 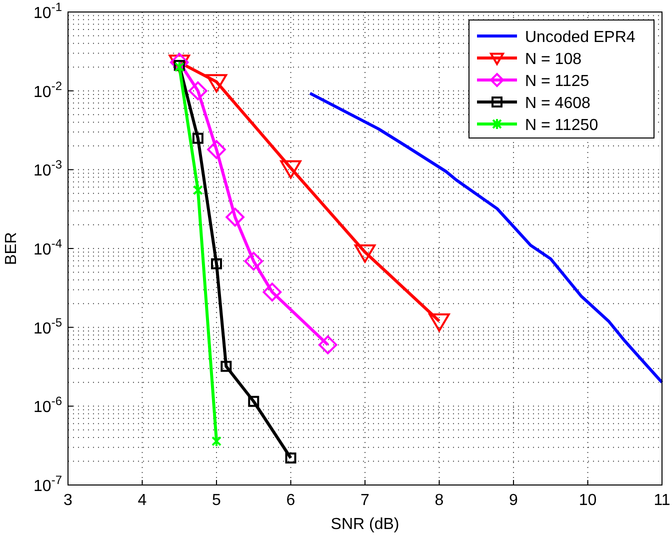 I want to click on x-tick-label: 3, so click(x=68, y=500).